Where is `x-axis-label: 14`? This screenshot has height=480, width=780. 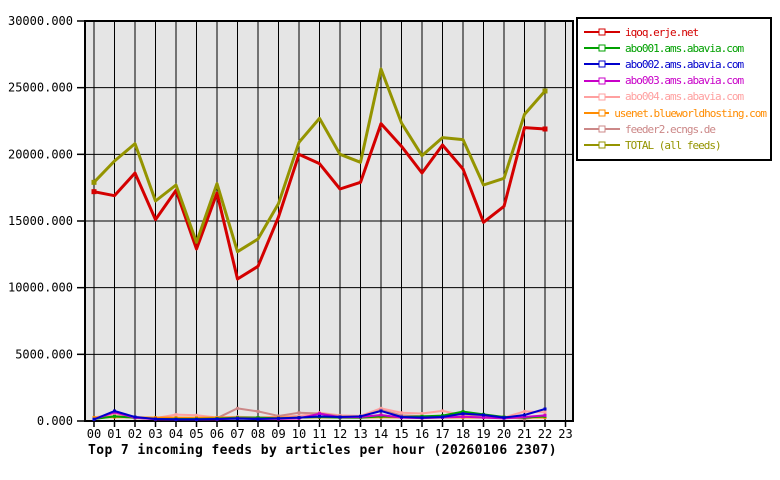
x-axis-label: 14 is located at coordinates (381, 434).